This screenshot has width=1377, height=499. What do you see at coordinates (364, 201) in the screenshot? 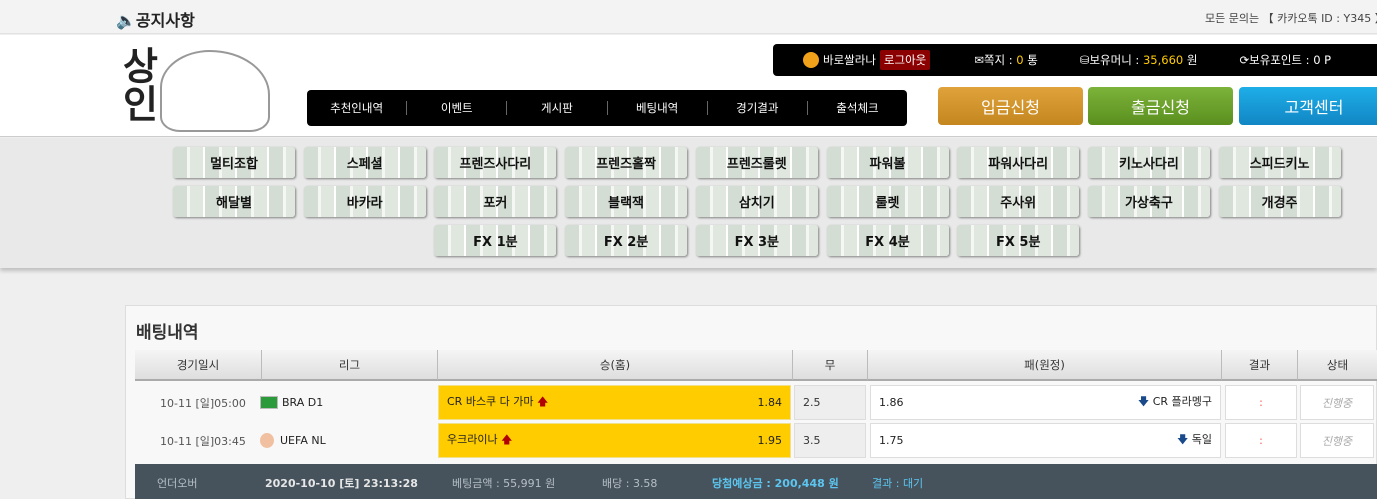
I see `game-tile: 바카라` at bounding box center [364, 201].